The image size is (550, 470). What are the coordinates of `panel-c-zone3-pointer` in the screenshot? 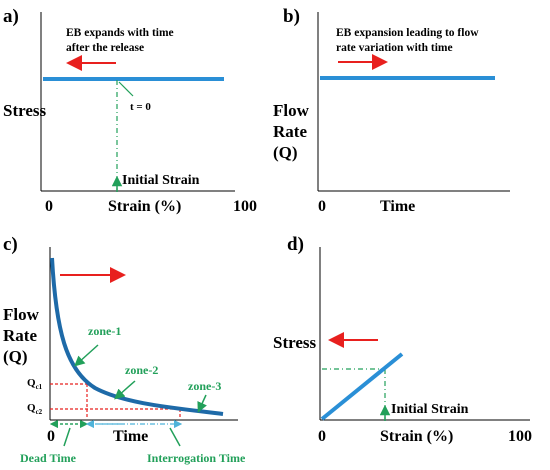 It's located at (202, 403).